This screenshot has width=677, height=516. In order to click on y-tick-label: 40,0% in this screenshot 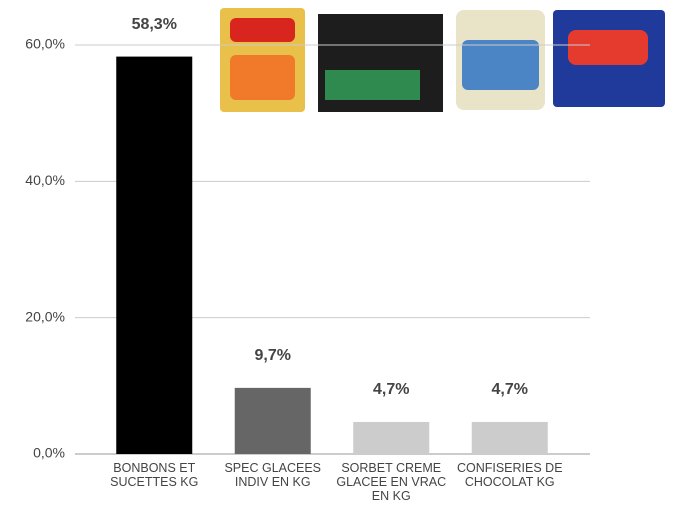, I will do `click(45, 180)`.